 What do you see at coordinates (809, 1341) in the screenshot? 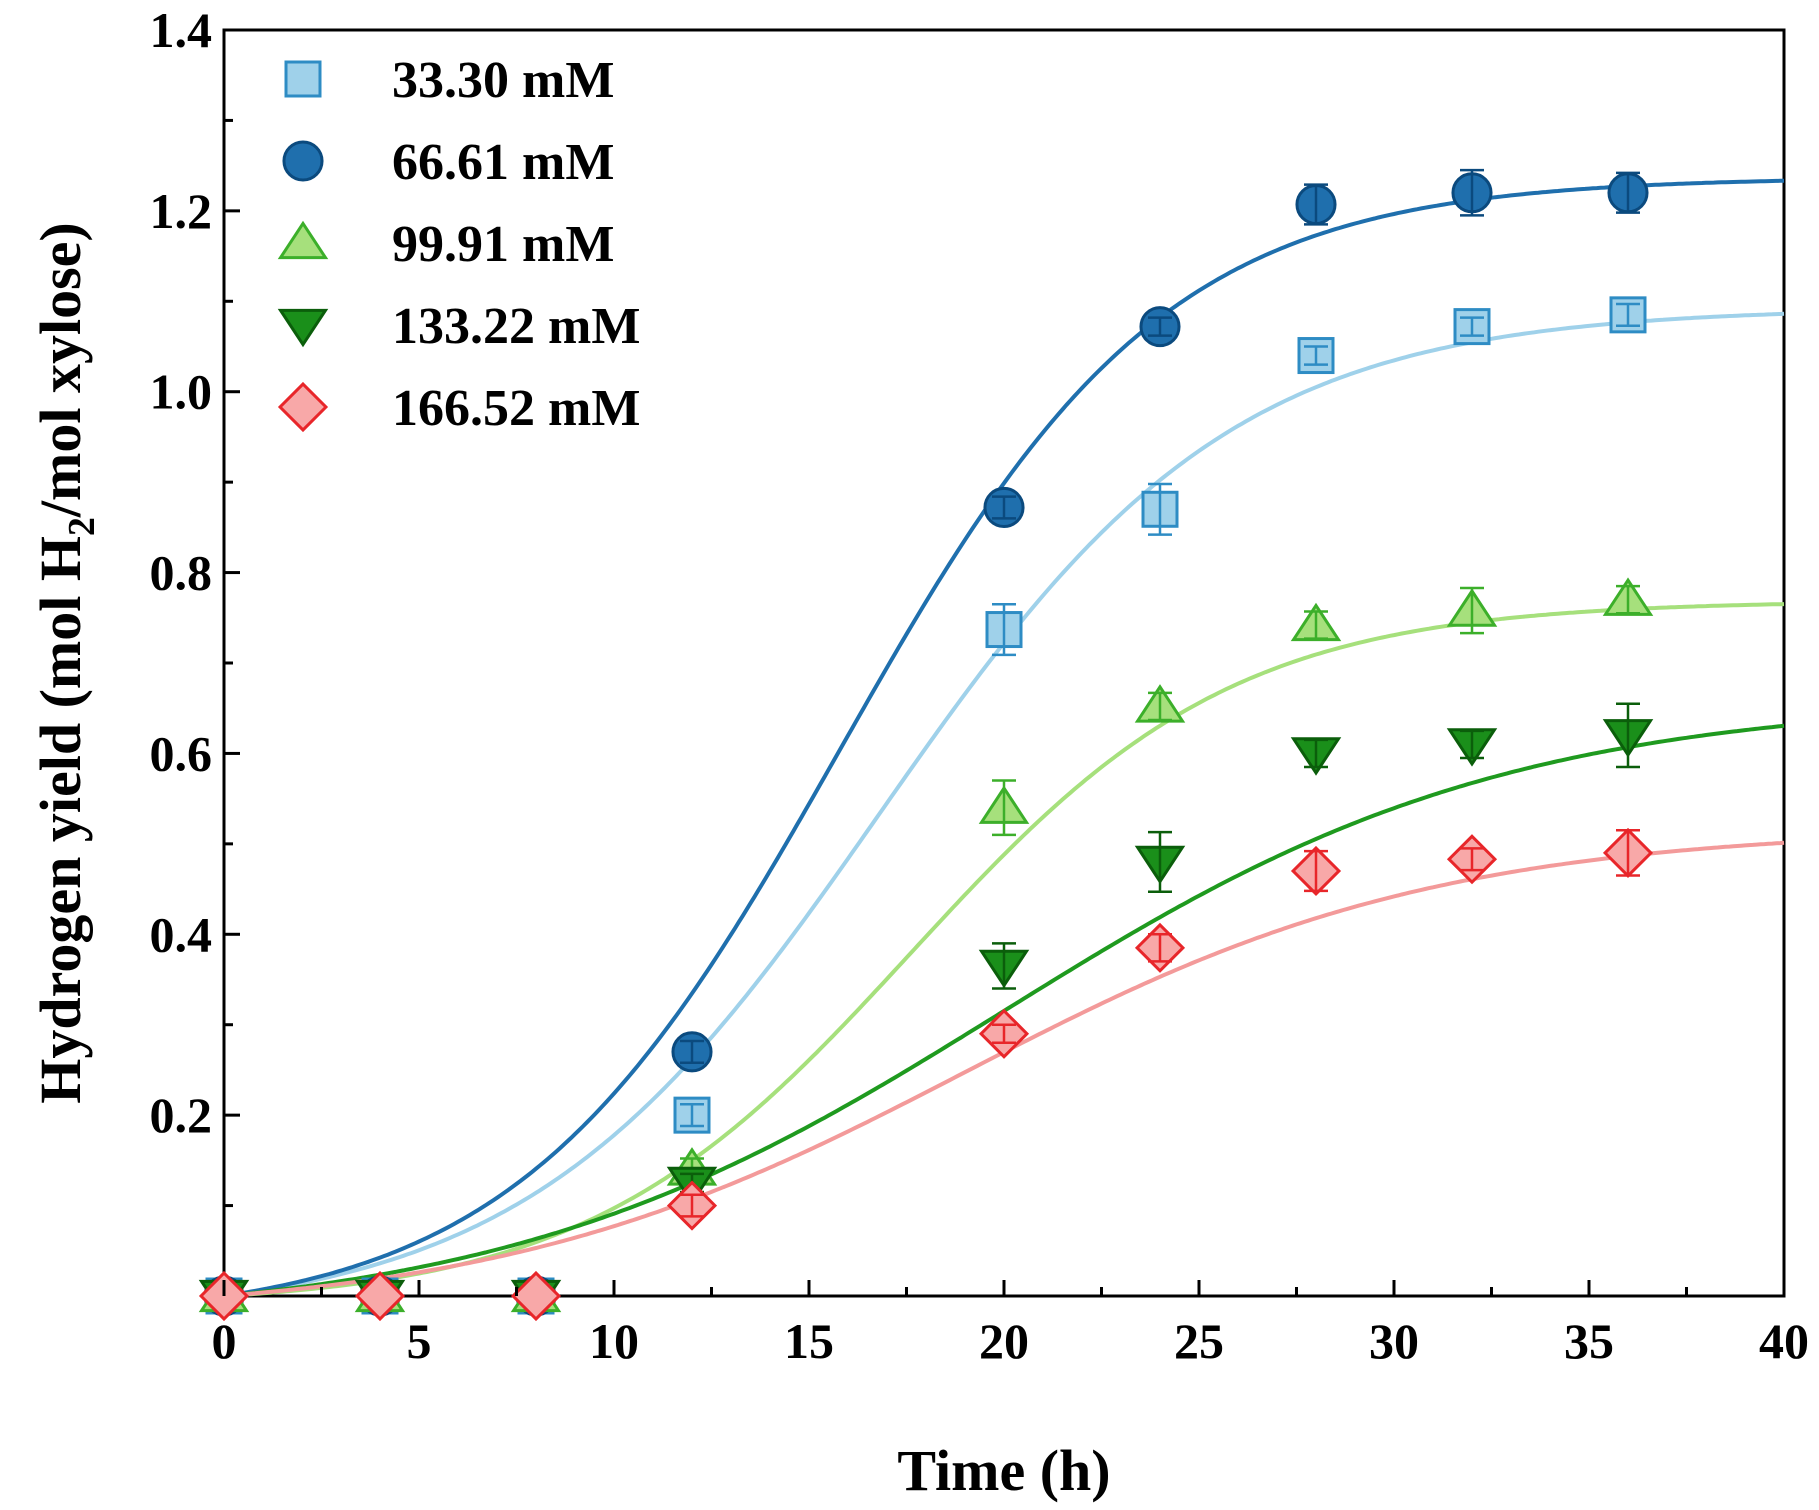
I see `x-tick-label: 15` at bounding box center [809, 1341].